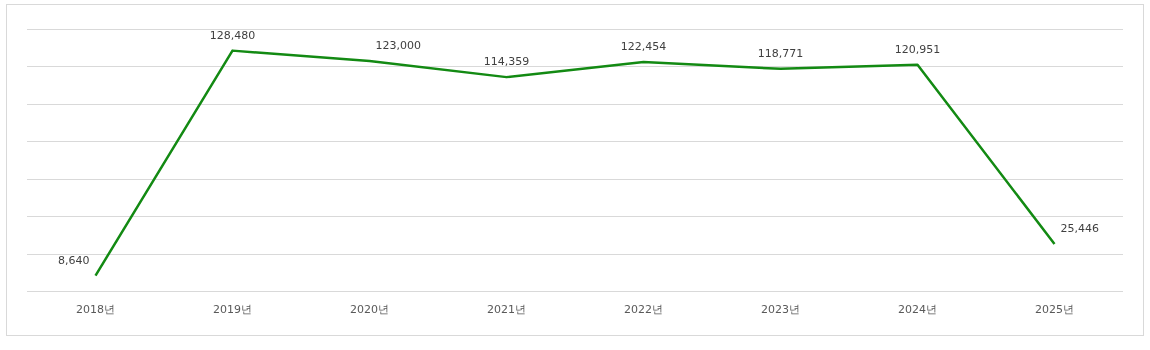 This screenshot has width=1150, height=350. Describe the element at coordinates (780, 310) in the screenshot. I see `x-tick-label: 2023년` at that location.